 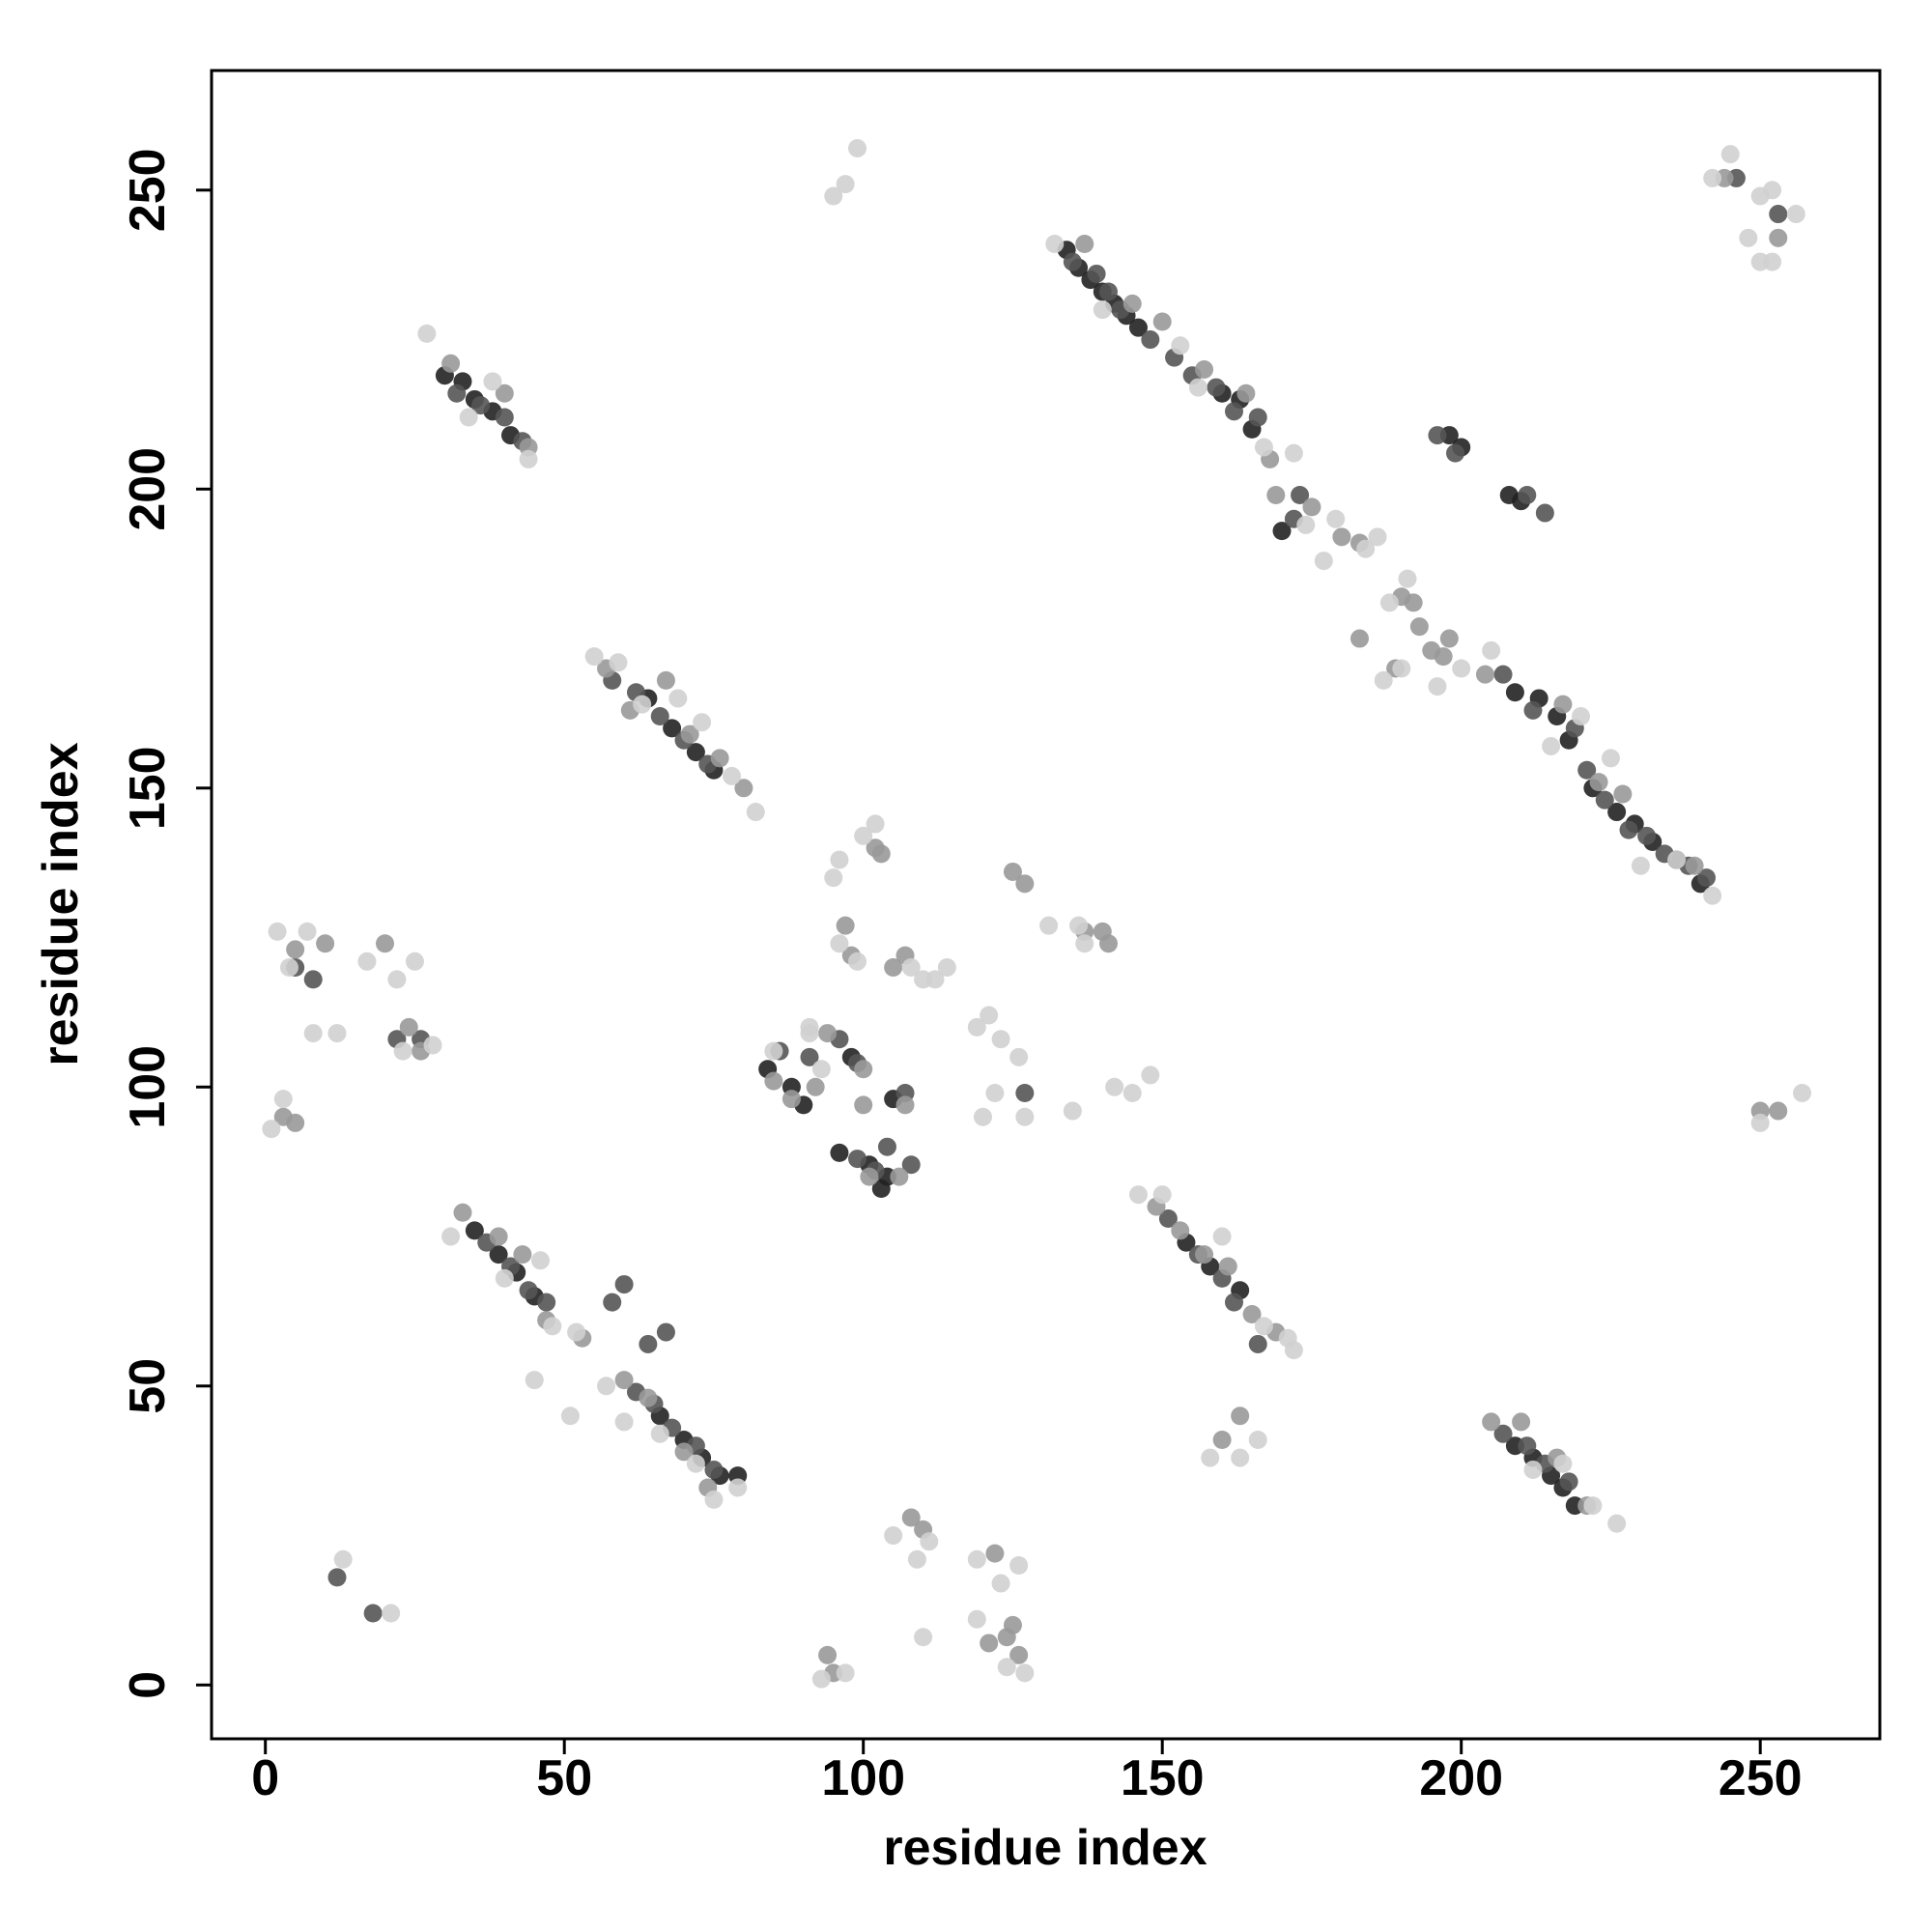 I want to click on x-tick-label: 250, so click(x=1761, y=1778).